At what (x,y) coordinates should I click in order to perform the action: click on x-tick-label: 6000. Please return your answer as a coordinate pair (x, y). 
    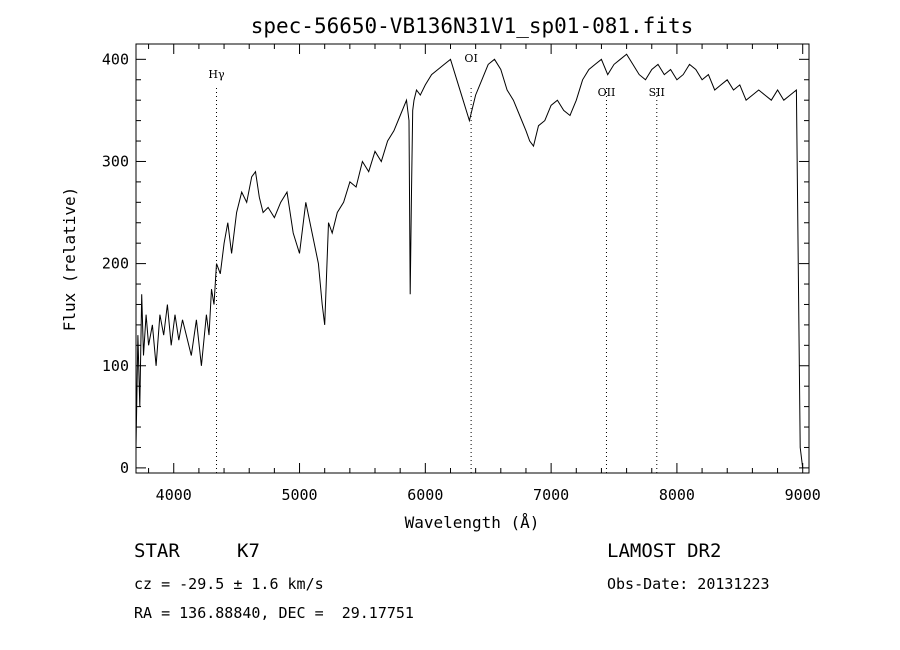
    Looking at the image, I should click on (425, 495).